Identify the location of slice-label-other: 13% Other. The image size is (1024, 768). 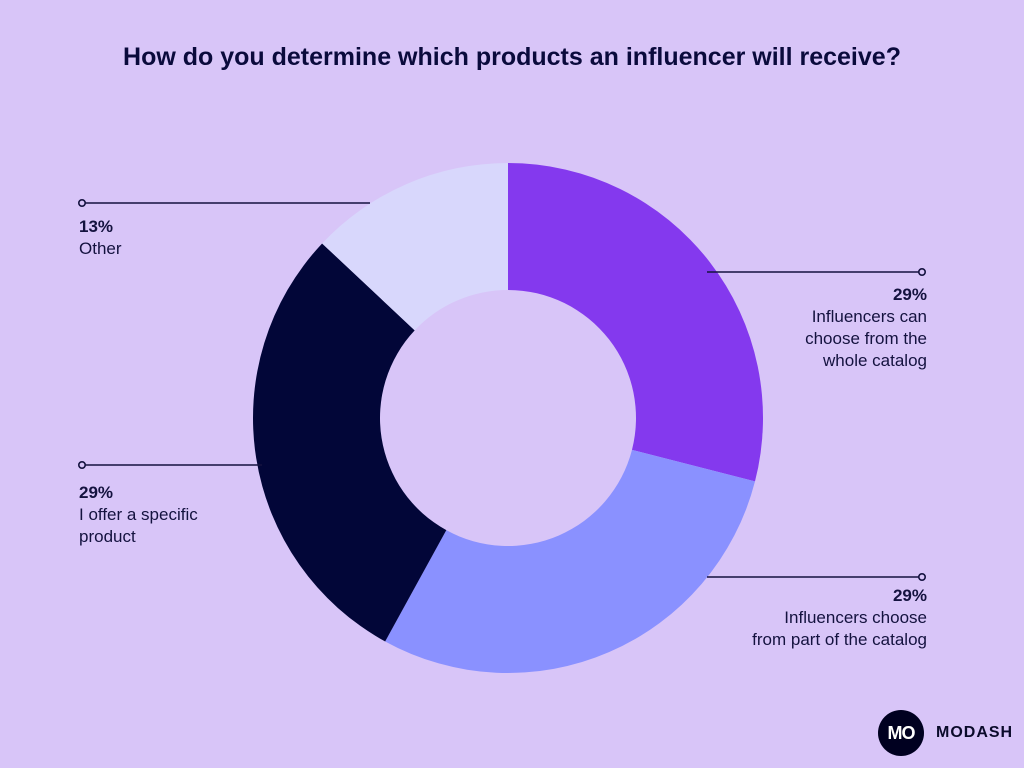
(189, 238).